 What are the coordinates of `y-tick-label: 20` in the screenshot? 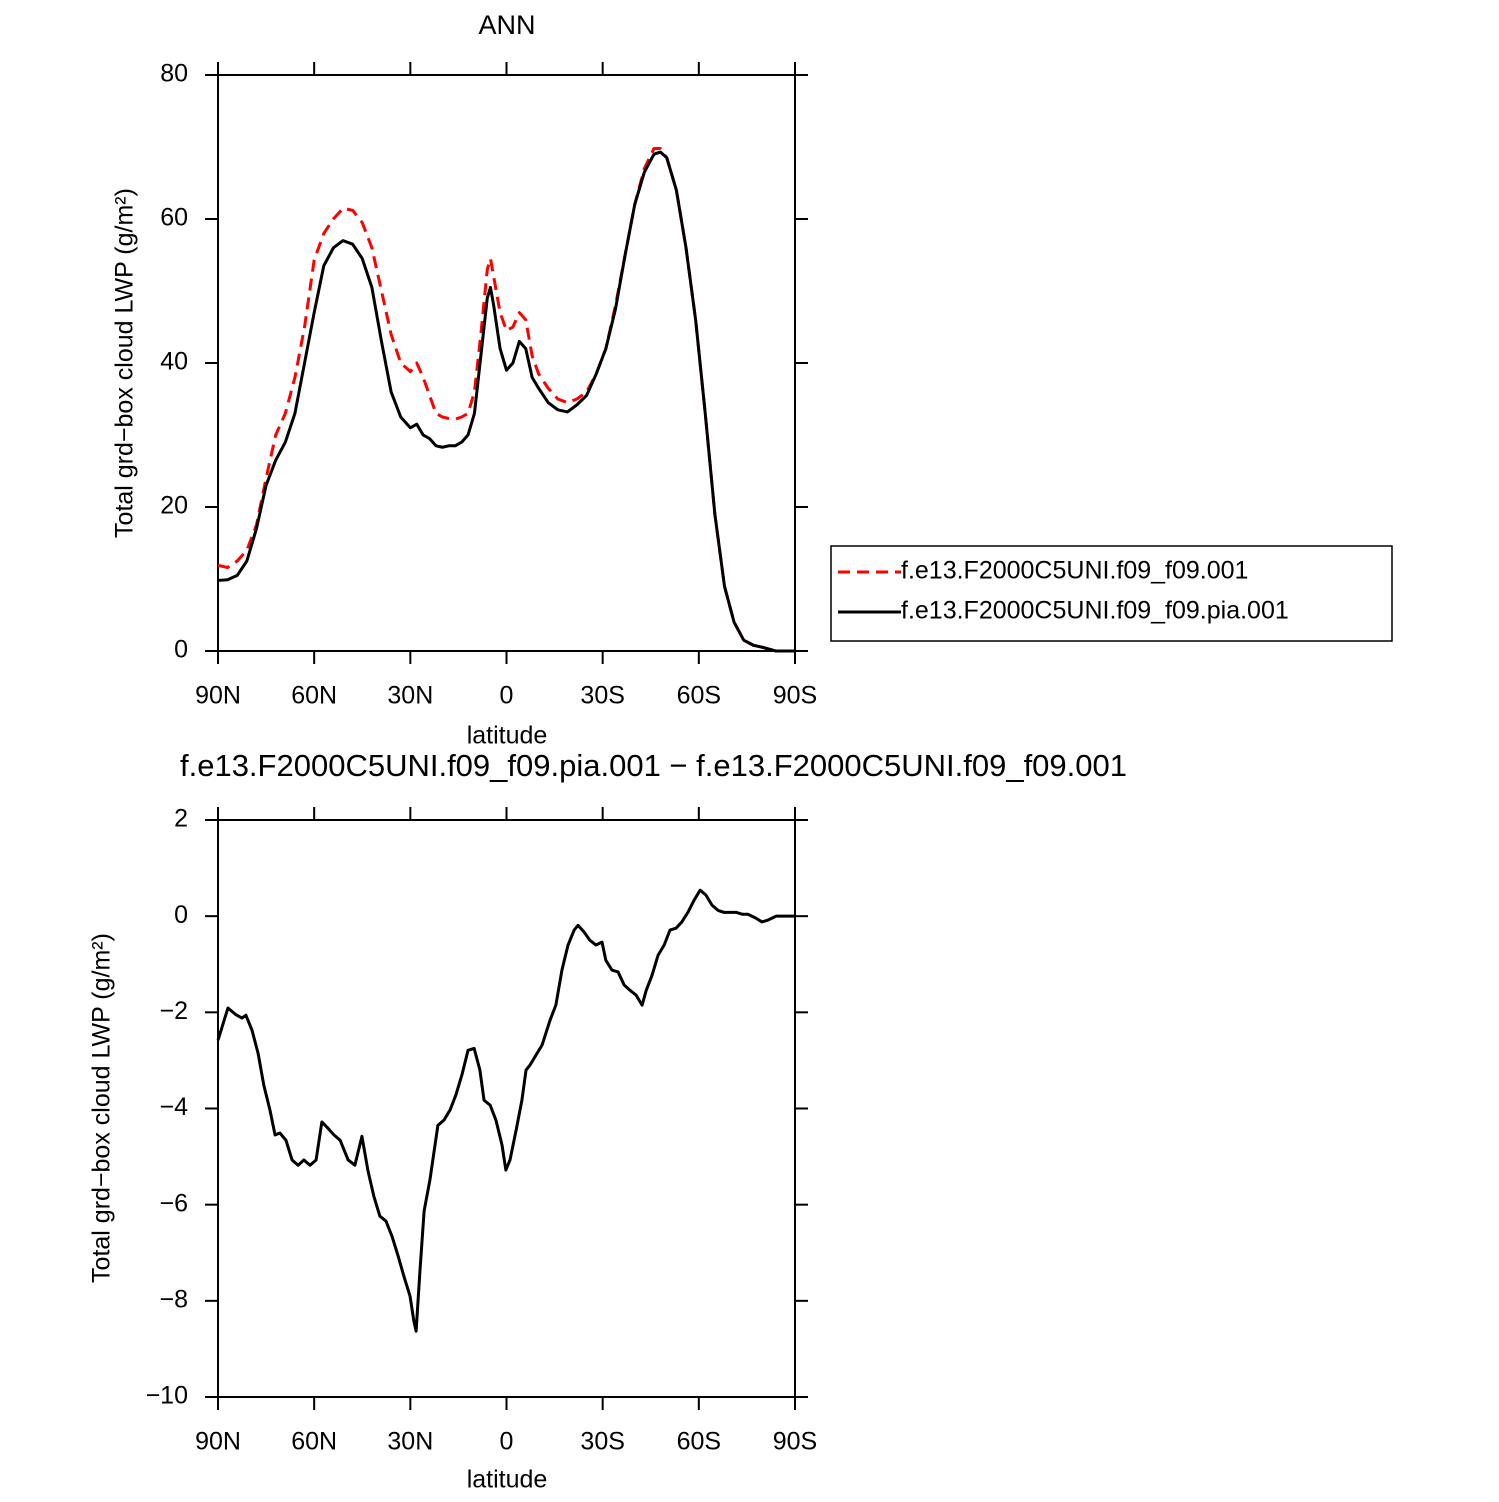 It's located at (174, 506).